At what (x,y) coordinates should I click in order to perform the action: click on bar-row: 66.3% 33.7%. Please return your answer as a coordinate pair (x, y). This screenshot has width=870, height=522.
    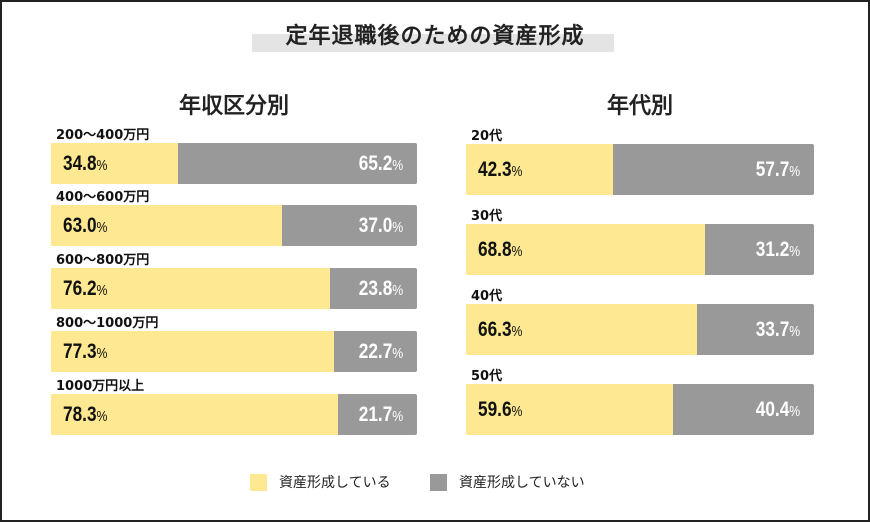
    Looking at the image, I should click on (640, 329).